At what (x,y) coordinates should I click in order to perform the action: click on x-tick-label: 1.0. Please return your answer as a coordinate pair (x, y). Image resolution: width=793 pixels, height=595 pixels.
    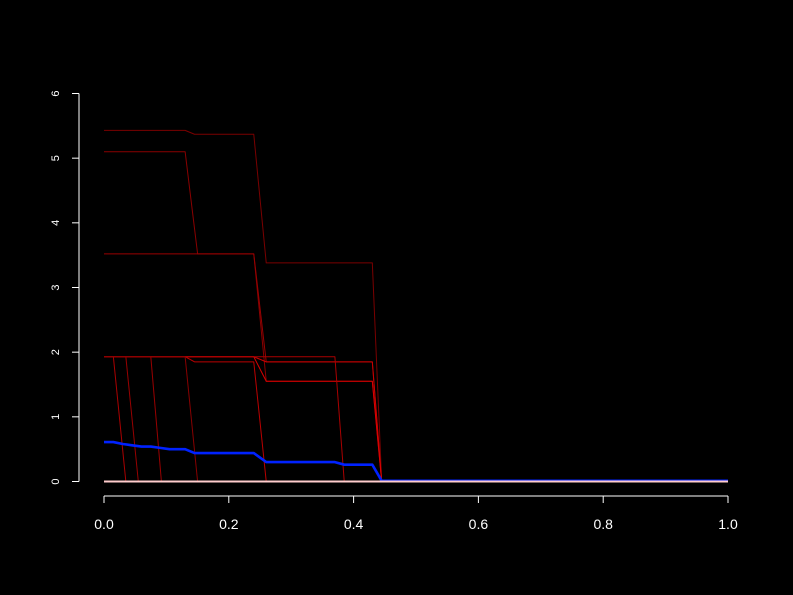
    Looking at the image, I should click on (728, 524).